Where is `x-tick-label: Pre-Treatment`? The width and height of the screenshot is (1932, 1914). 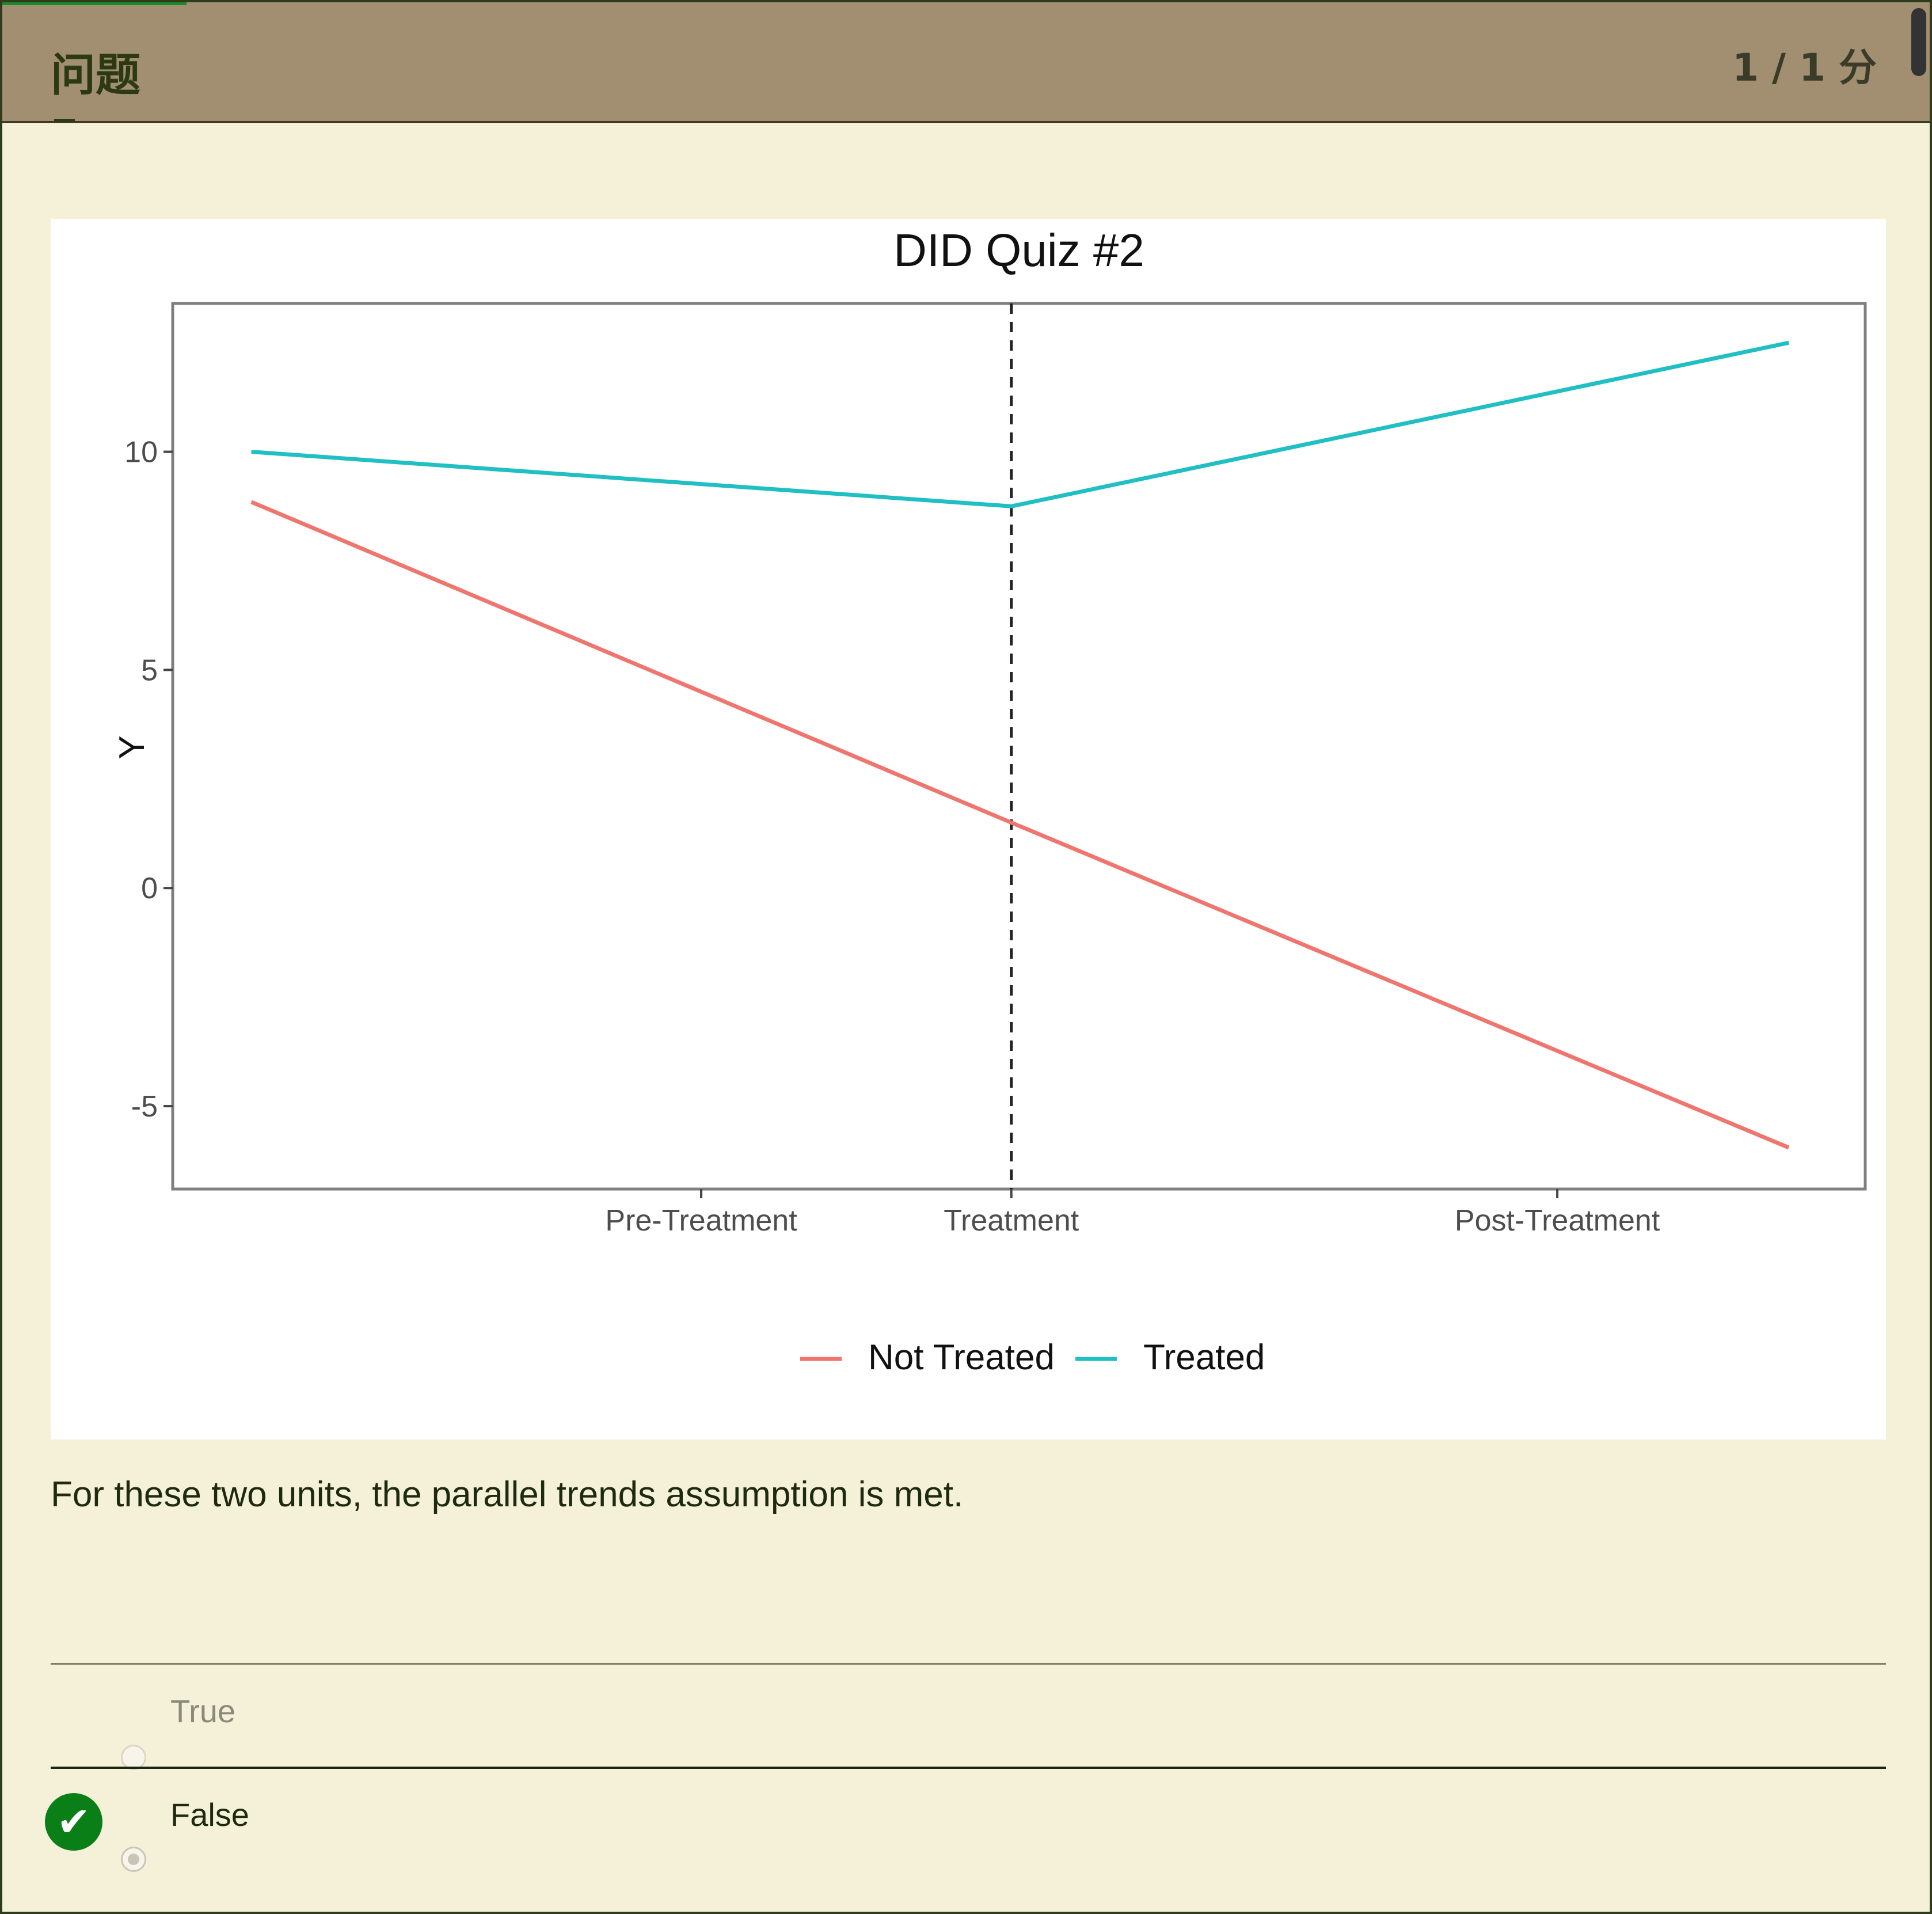
x-tick-label: Pre-Treatment is located at coordinates (701, 1220).